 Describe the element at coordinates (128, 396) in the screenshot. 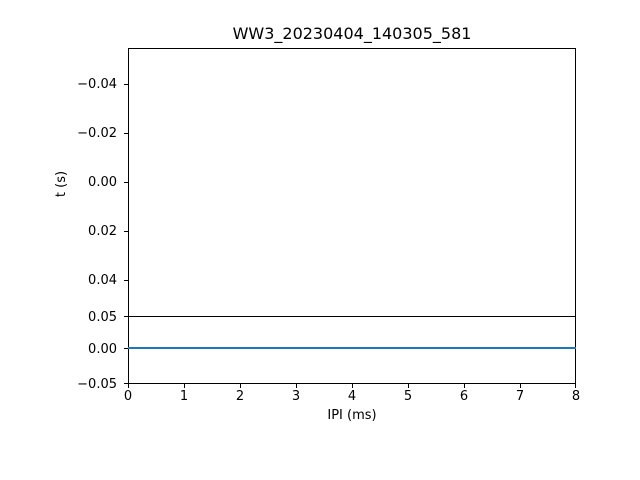

I see `x-tick-label: 0` at that location.